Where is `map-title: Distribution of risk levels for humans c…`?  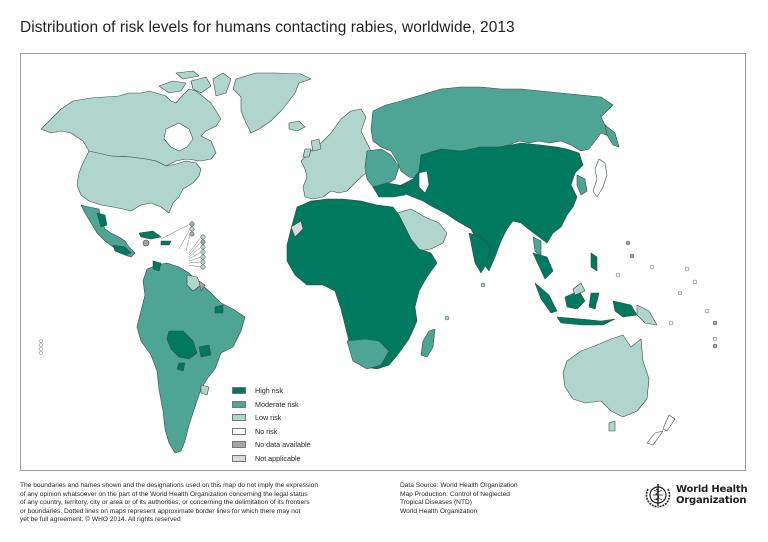 map-title: Distribution of risk levels for humans c… is located at coordinates (267, 27).